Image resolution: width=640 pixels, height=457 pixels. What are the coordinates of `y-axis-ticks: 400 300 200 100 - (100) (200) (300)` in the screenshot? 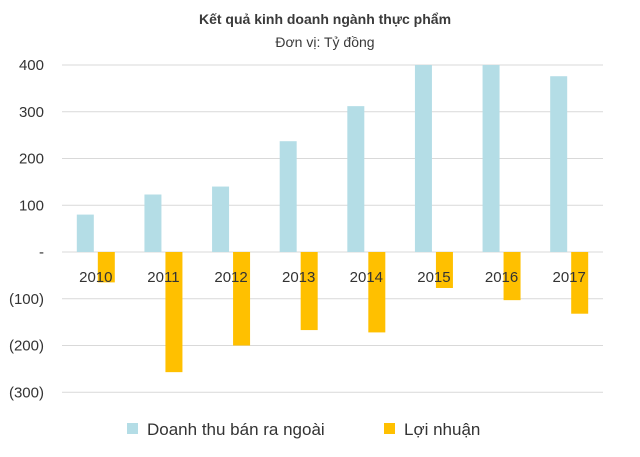 It's located at (26, 229).